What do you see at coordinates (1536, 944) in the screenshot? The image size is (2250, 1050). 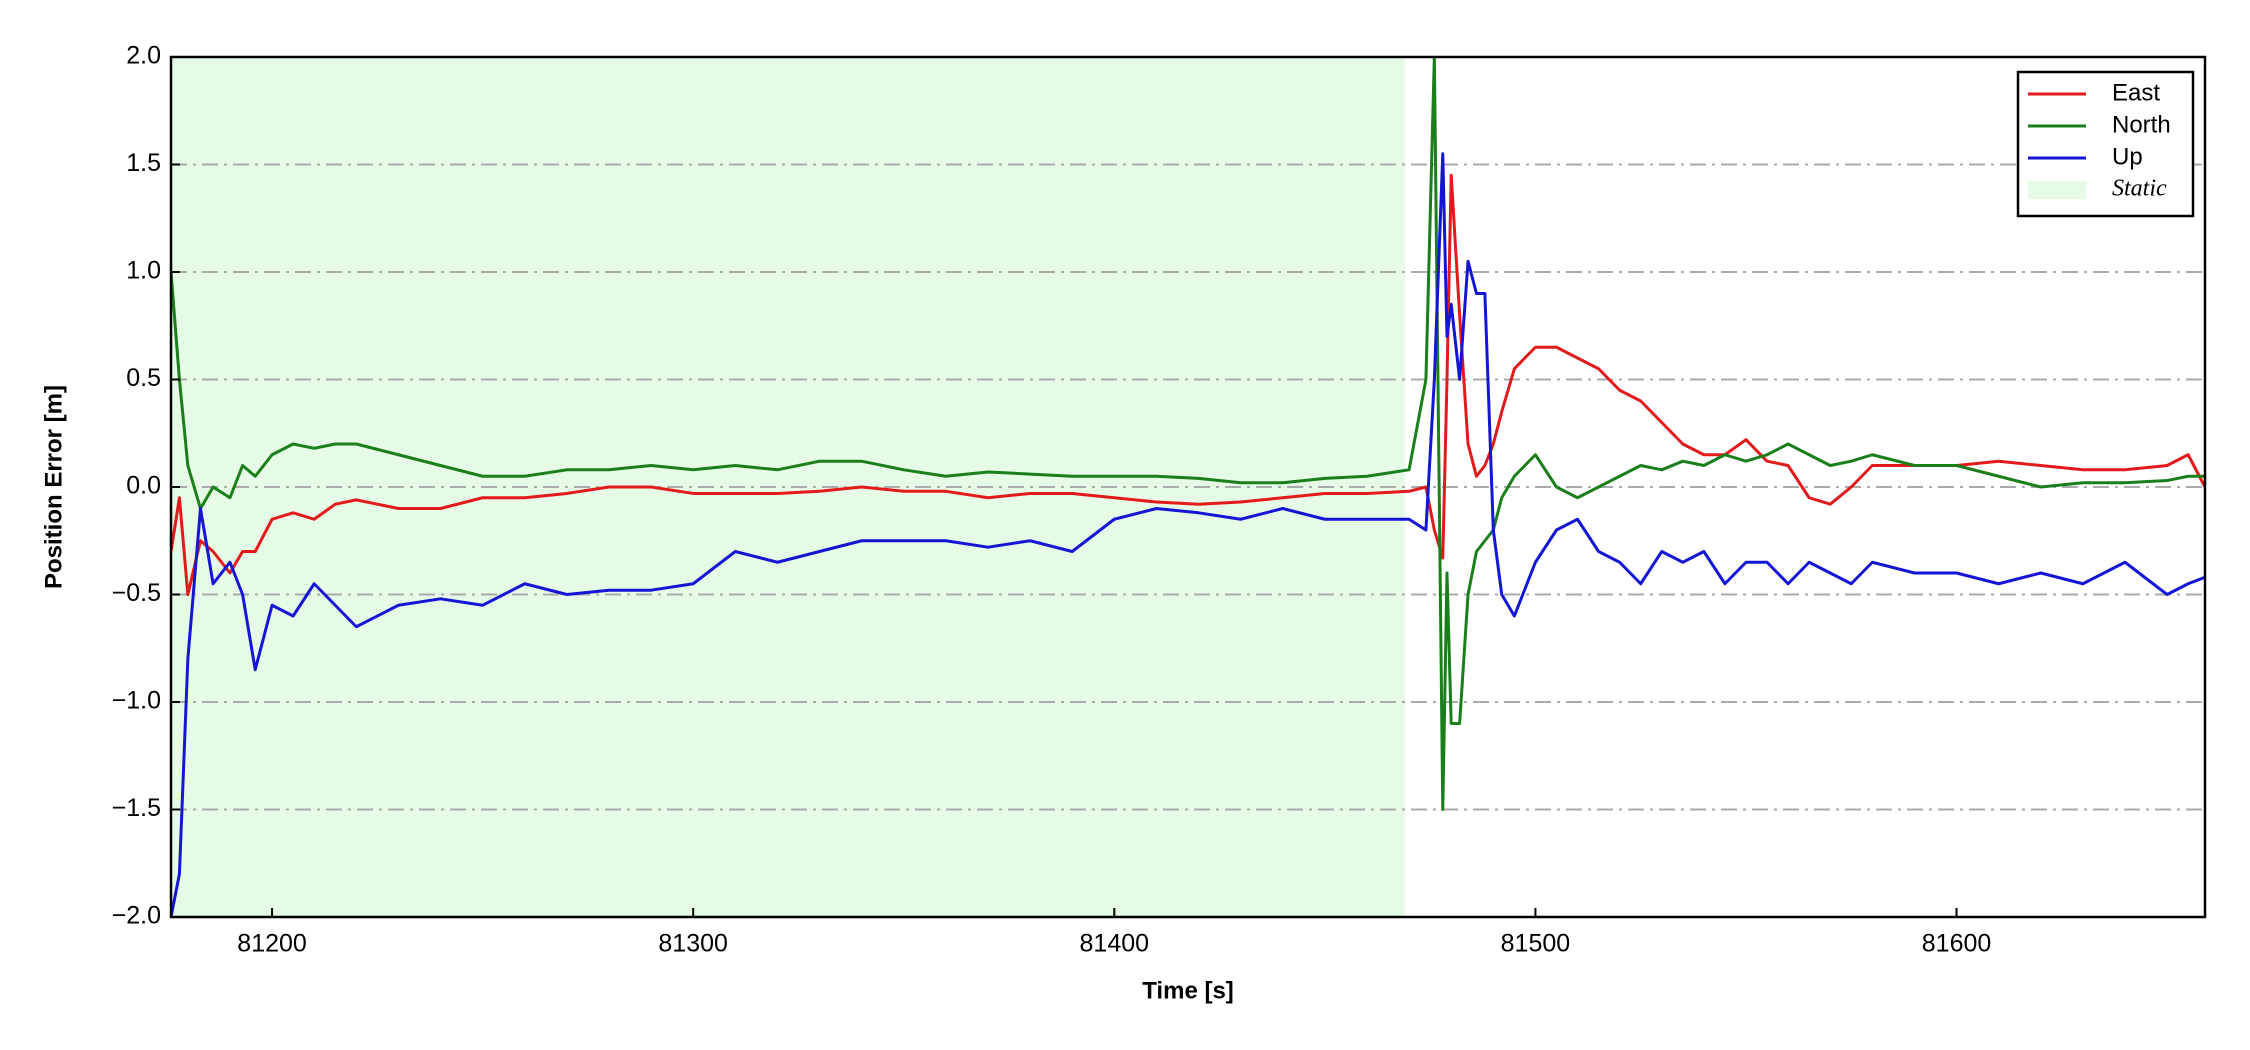 I see `x-tick-label: 81500` at bounding box center [1536, 944].